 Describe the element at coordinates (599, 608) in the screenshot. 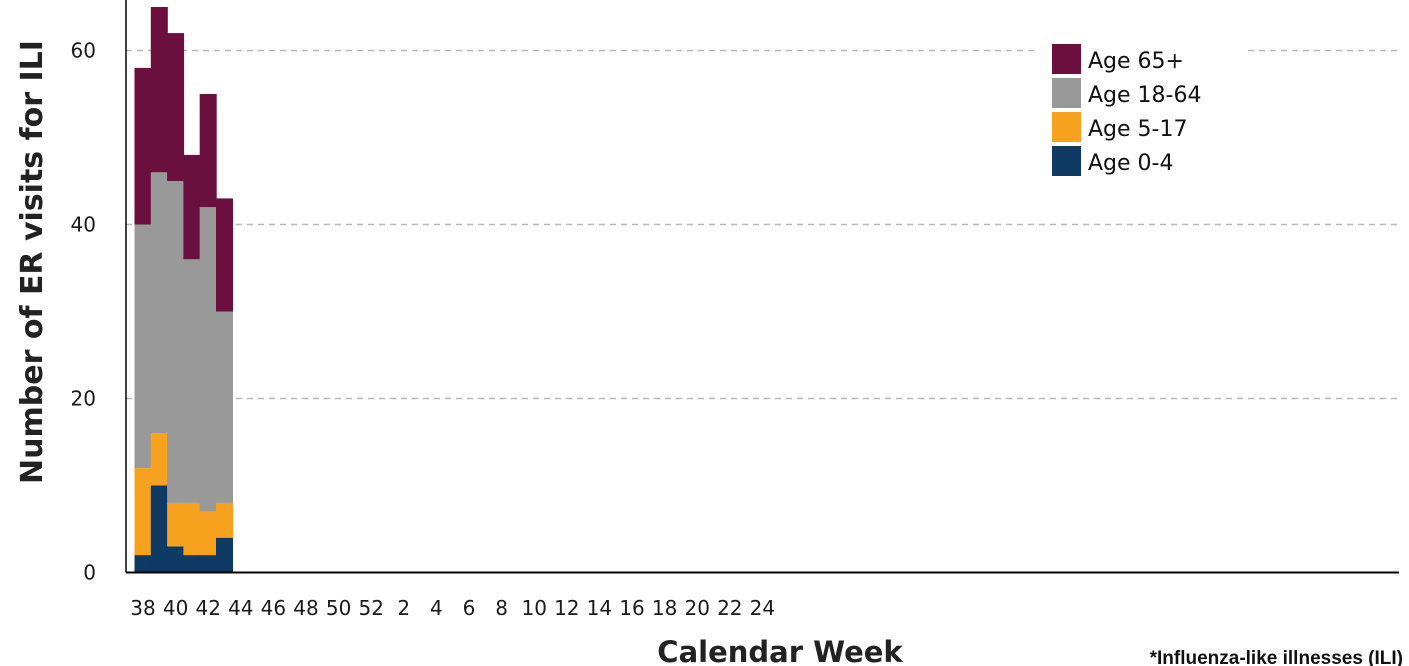

I see `x-tick-label: 14` at that location.